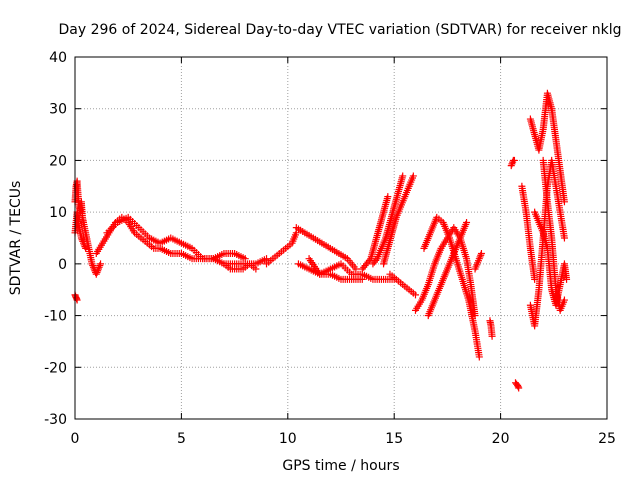  What do you see at coordinates (58, 213) in the screenshot?
I see `y-tick-label: 10` at bounding box center [58, 213].